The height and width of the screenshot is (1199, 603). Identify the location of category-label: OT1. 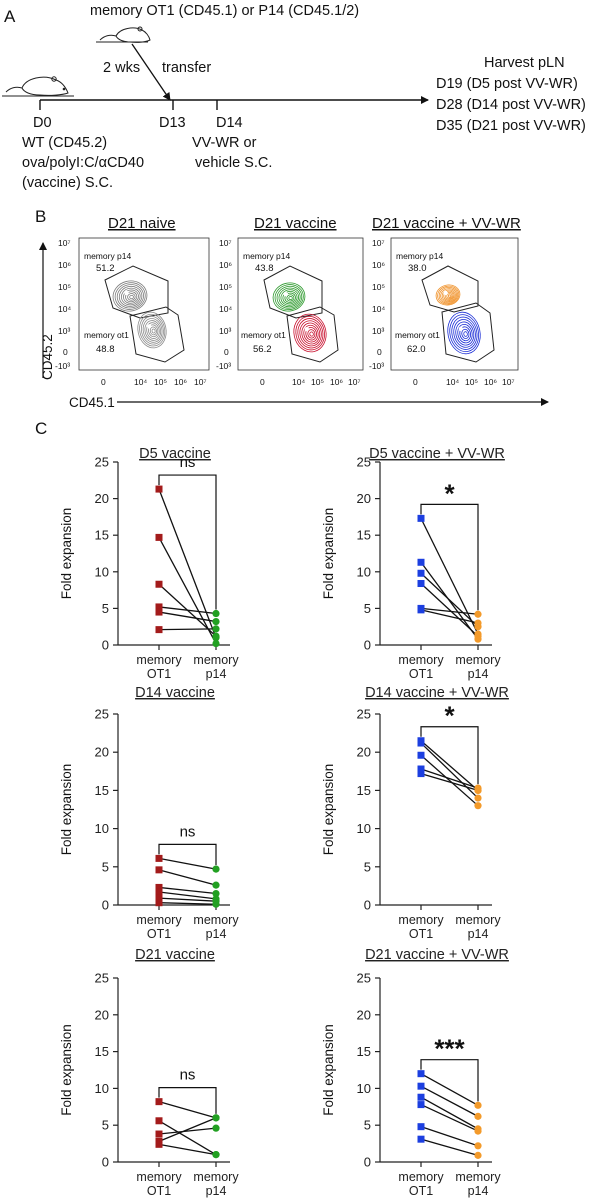
(421, 674).